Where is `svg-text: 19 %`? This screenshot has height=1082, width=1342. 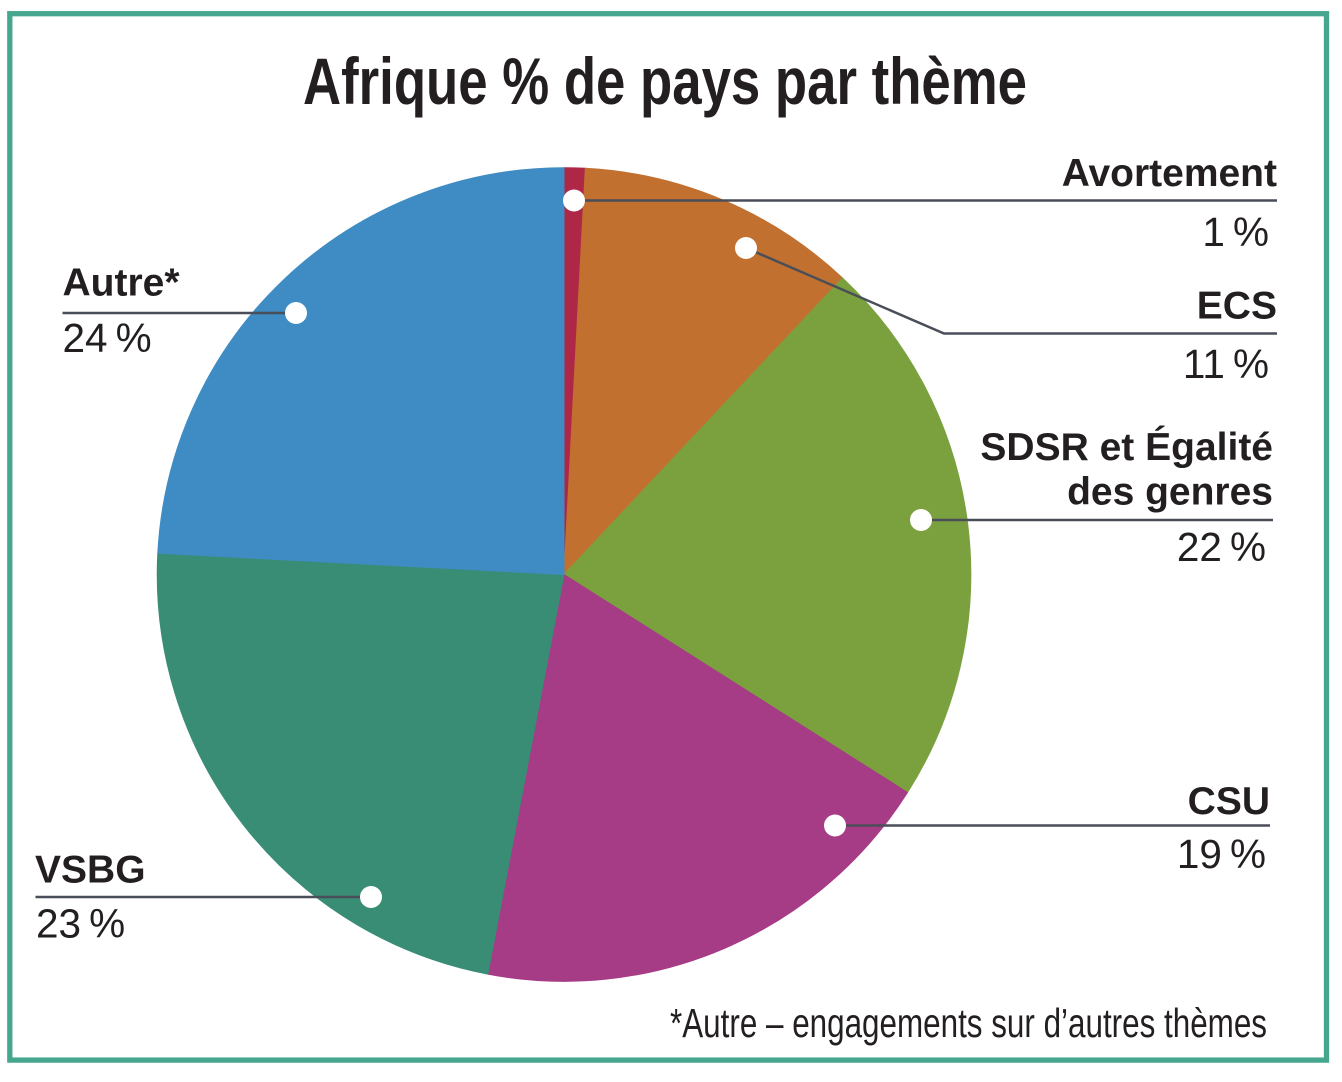
svg-text: 19 % is located at coordinates (1221, 854).